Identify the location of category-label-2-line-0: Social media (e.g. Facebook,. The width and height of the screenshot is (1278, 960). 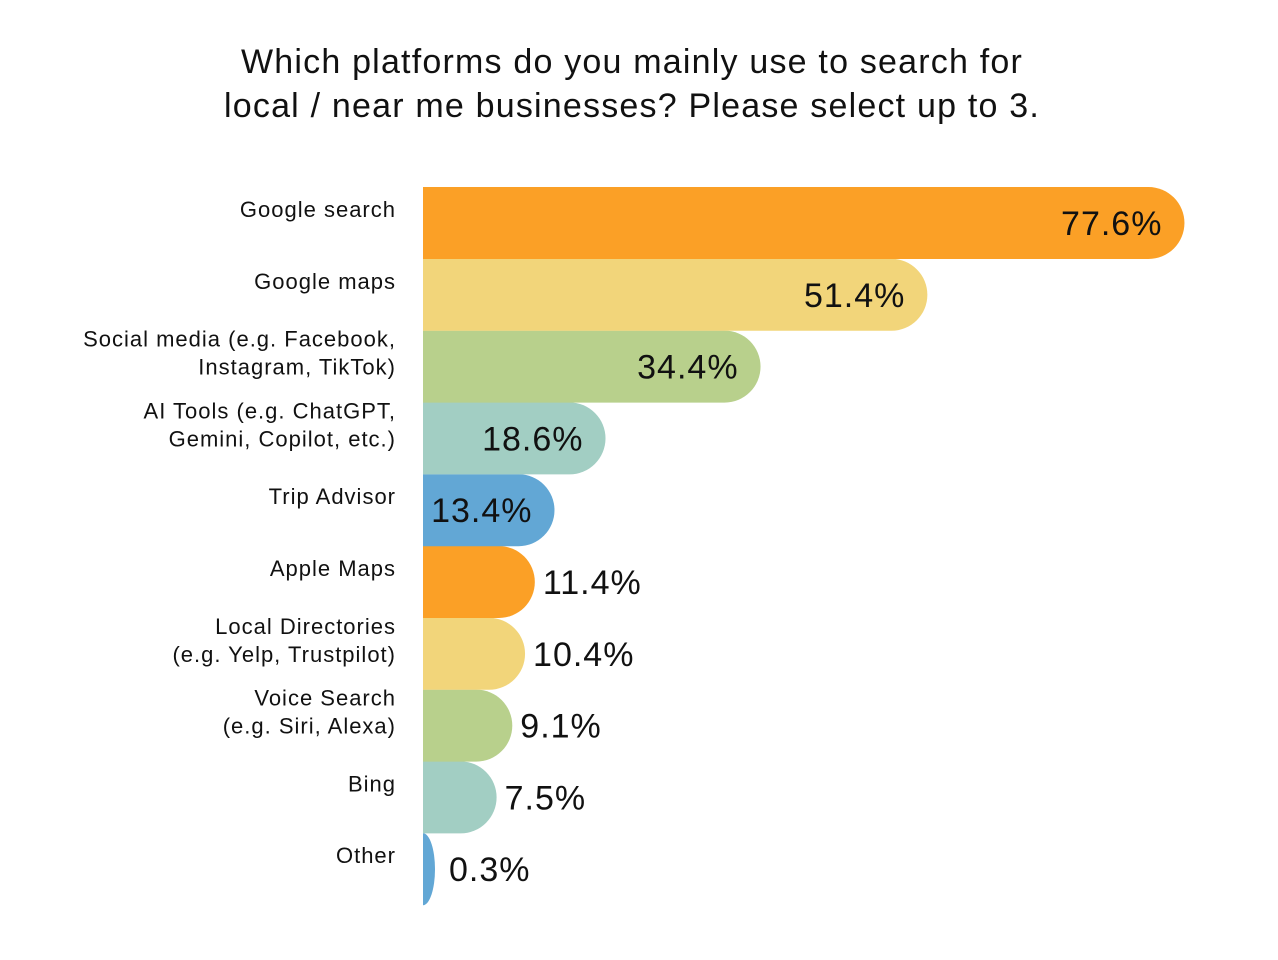
(239, 339).